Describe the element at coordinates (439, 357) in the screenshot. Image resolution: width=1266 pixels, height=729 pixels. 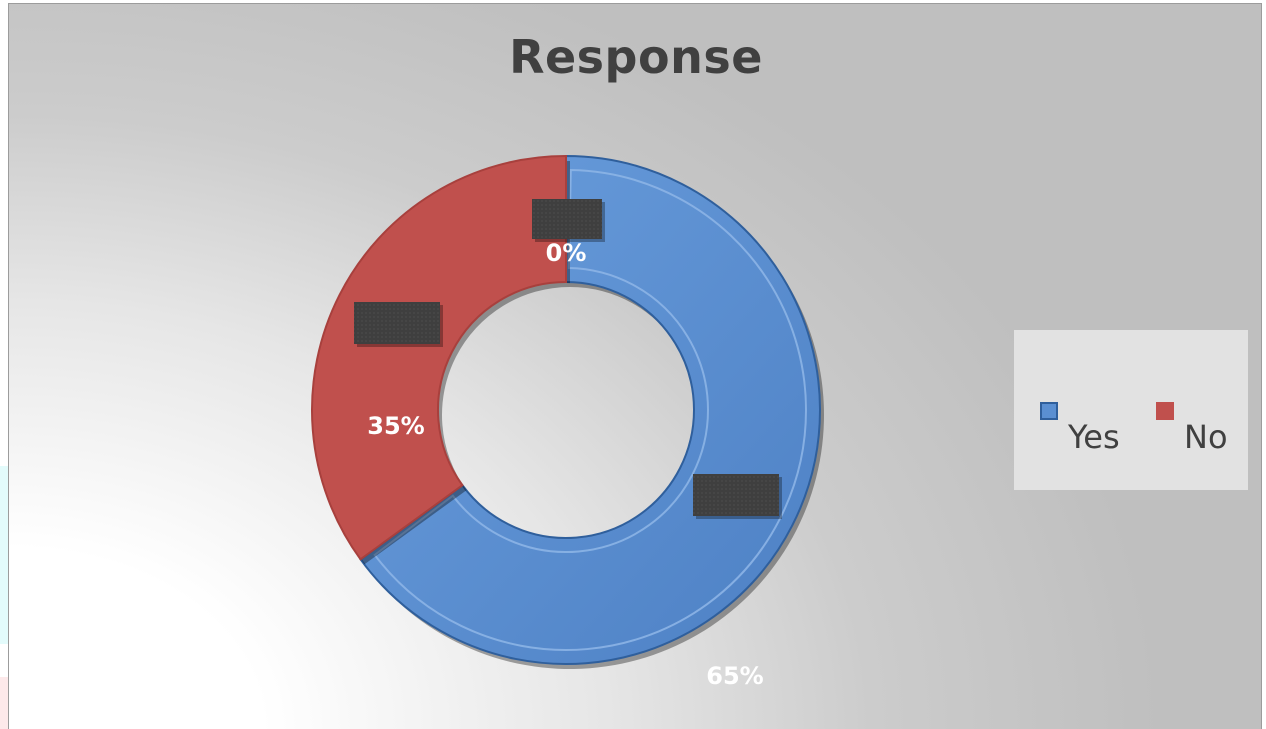
I see `donut-slice-no` at that location.